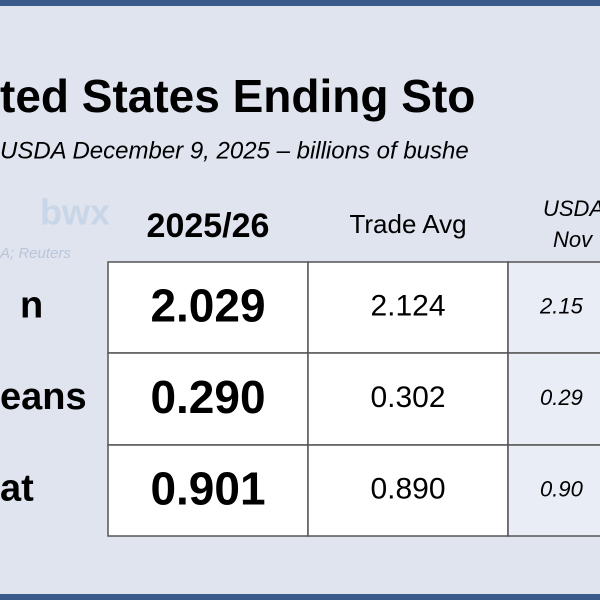  Describe the element at coordinates (43, 397) in the screenshot. I see `row-label: eans` at that location.